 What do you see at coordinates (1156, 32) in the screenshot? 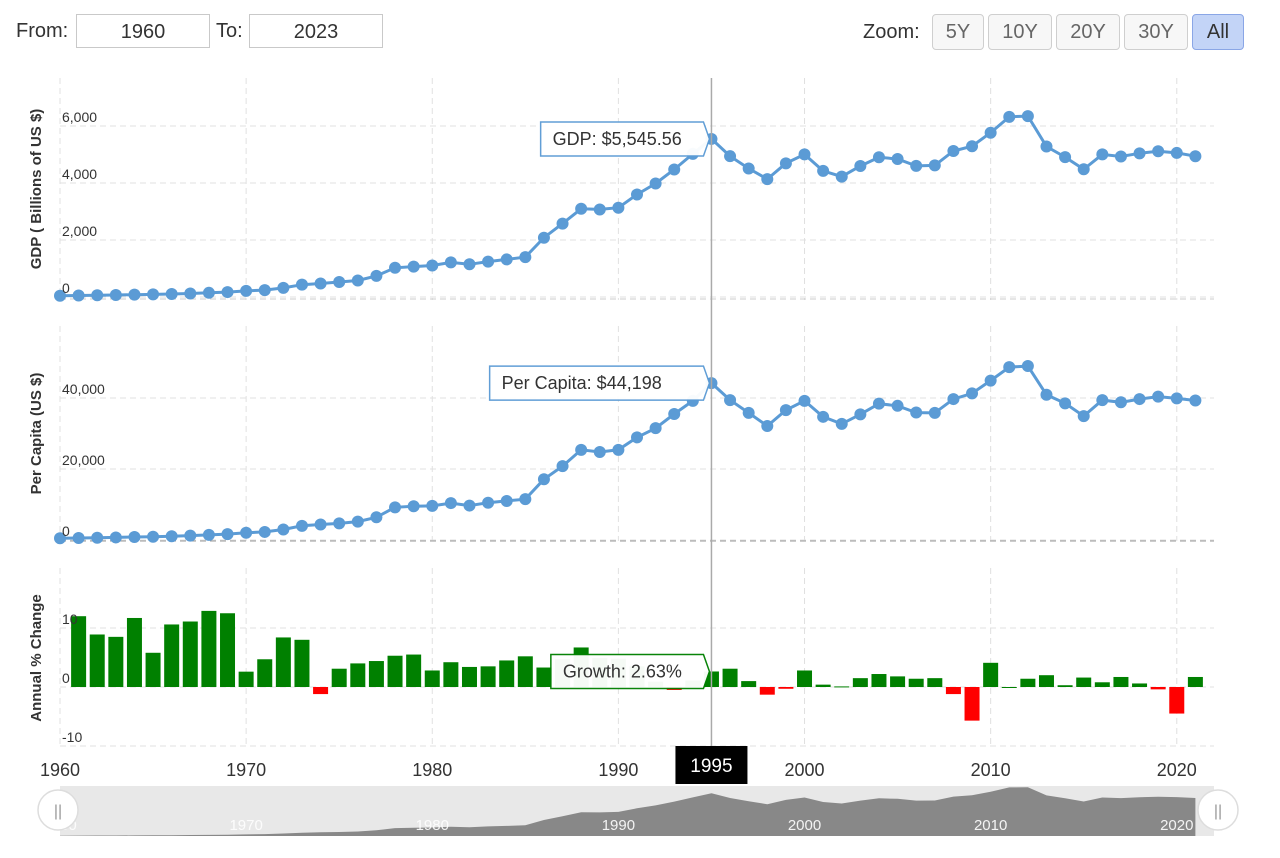
I see `zoom-30y-button: 30Y` at bounding box center [1156, 32].